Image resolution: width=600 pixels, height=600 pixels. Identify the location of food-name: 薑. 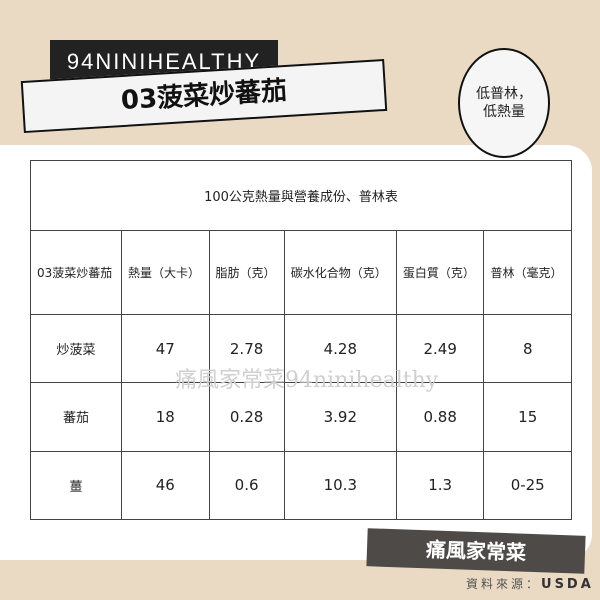
(76, 485).